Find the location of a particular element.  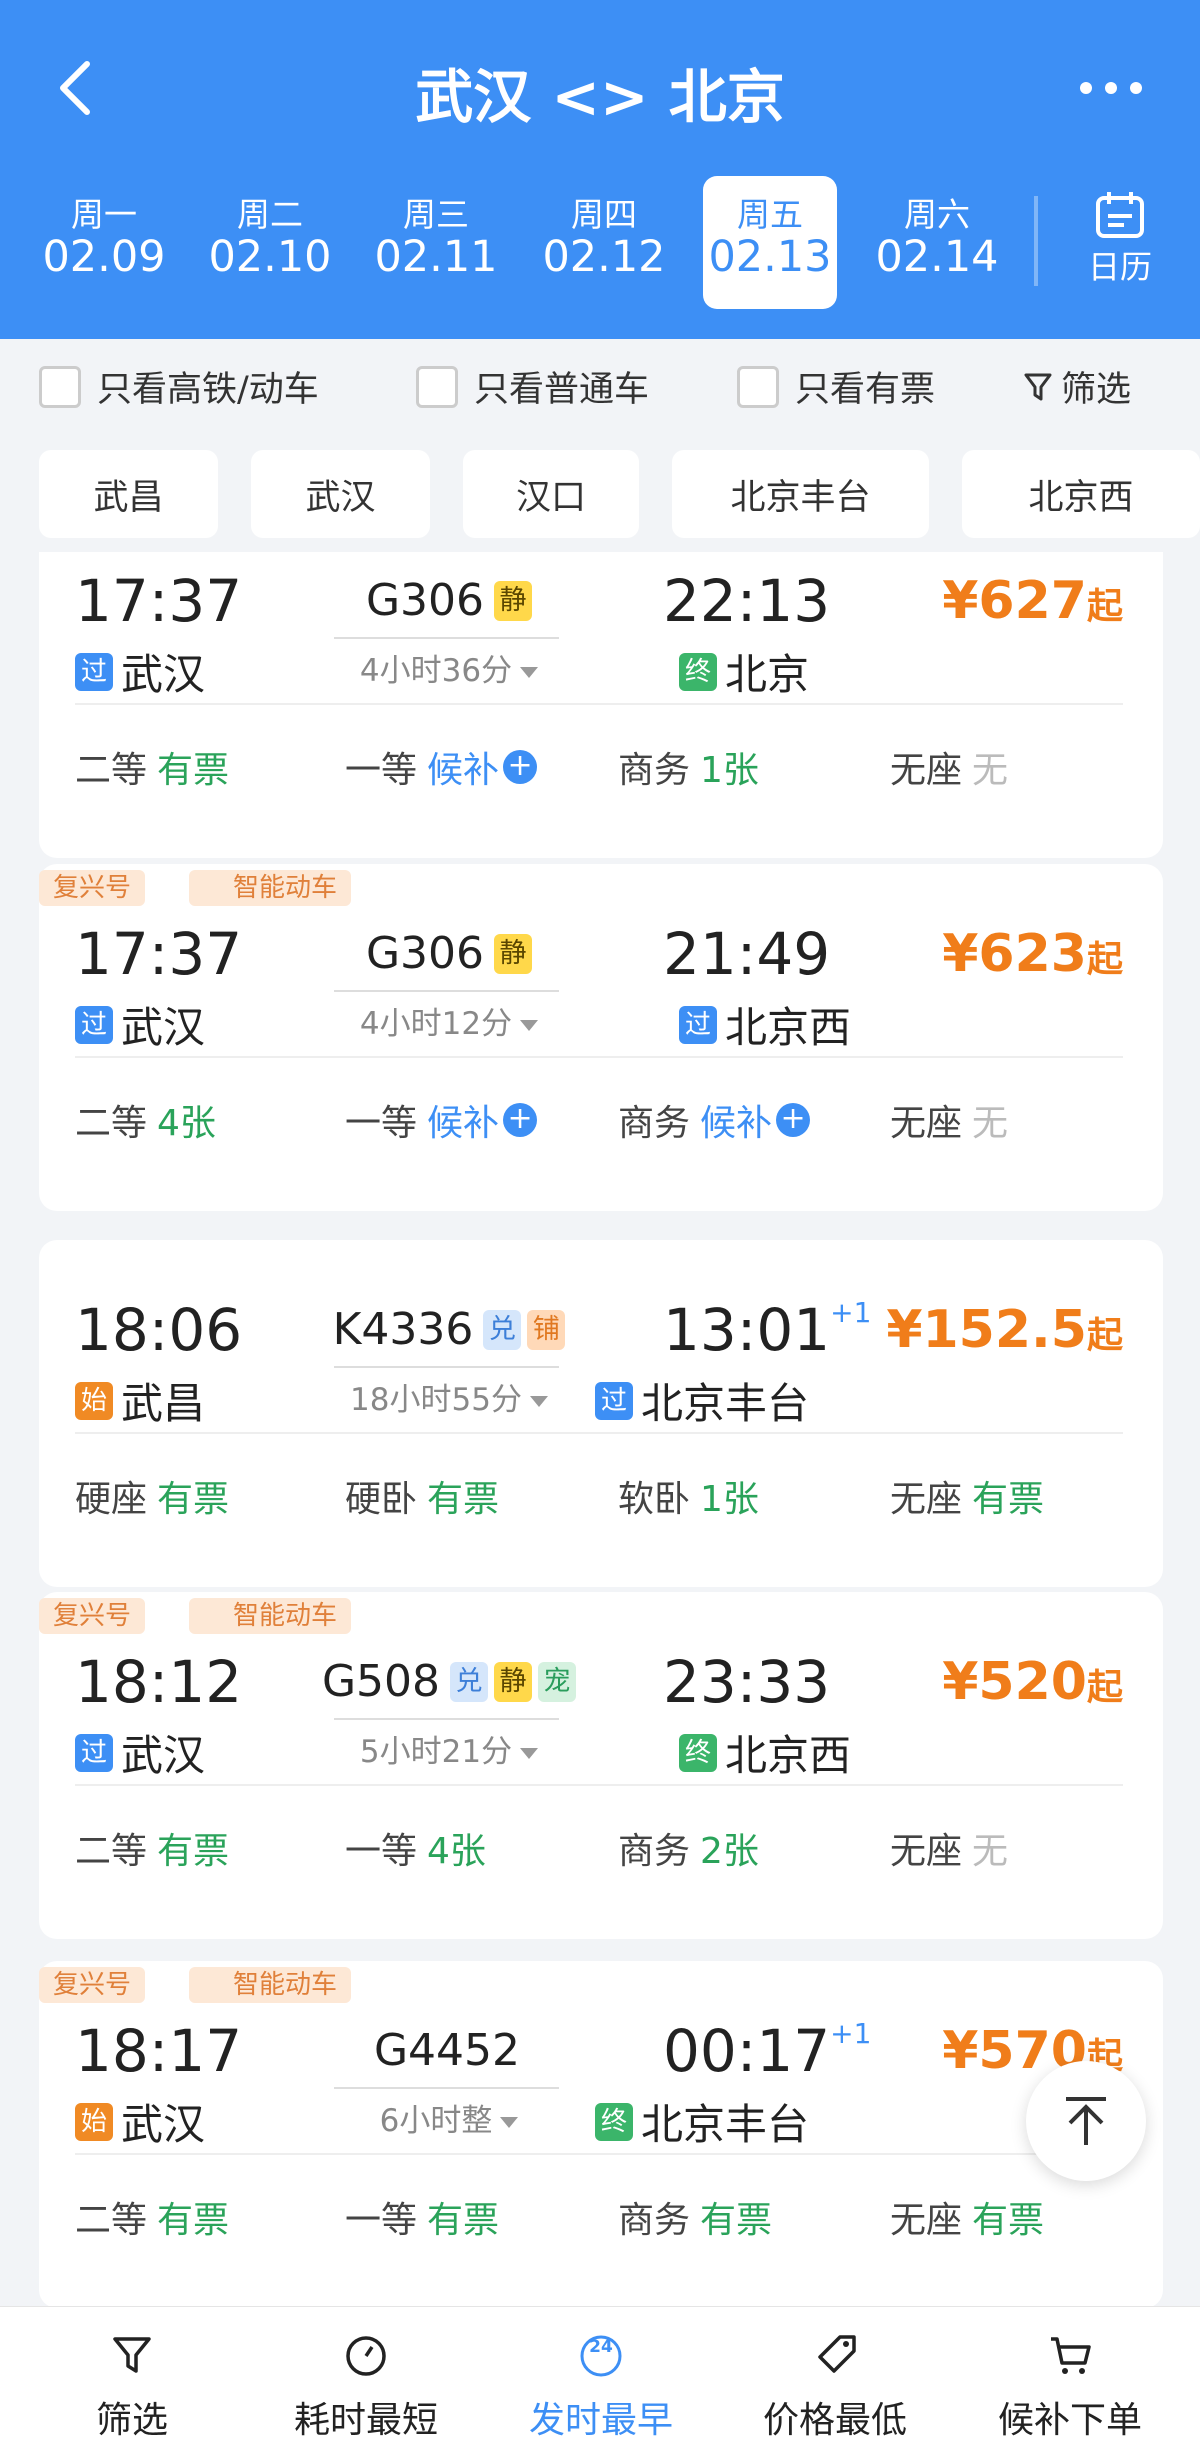

date-tab: 周三 02.11 is located at coordinates (436, 242).